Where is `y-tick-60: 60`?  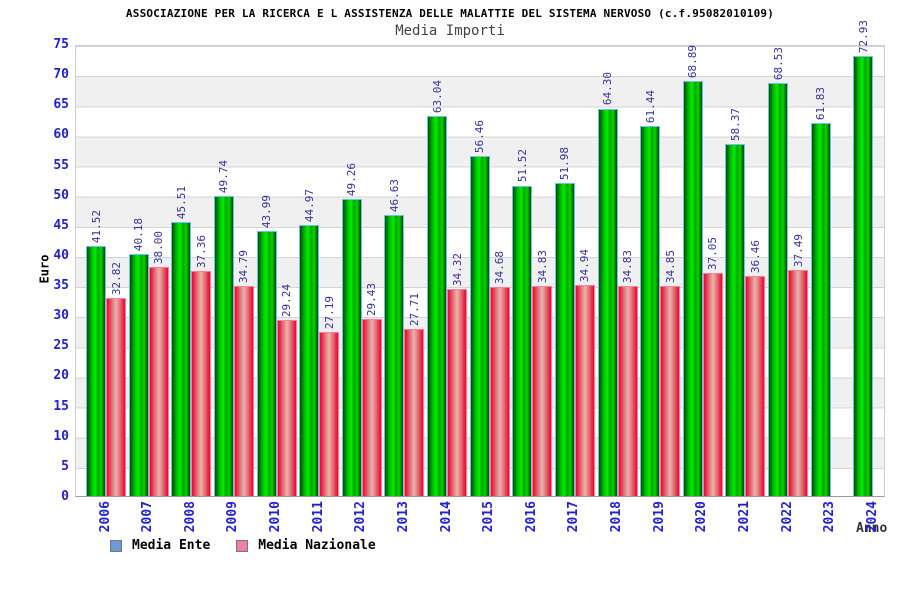
y-tick-60: 60 is located at coordinates (61, 135).